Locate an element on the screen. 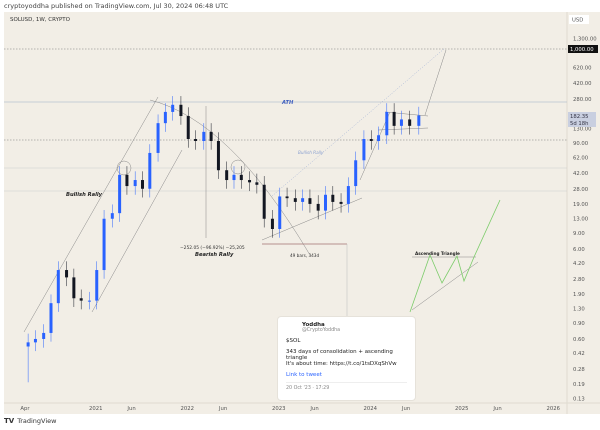 Image resolution: width=600 pixels, height=430 pixels. level-1000-tag is located at coordinates (583, 49).